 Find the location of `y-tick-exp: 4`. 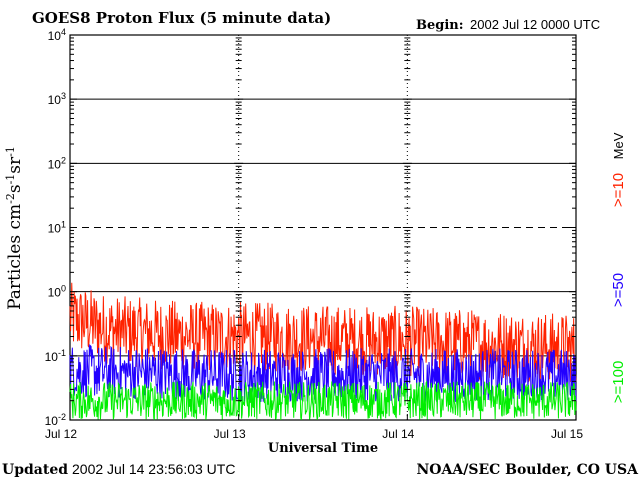

y-tick-exp: 4 is located at coordinates (63, 32).